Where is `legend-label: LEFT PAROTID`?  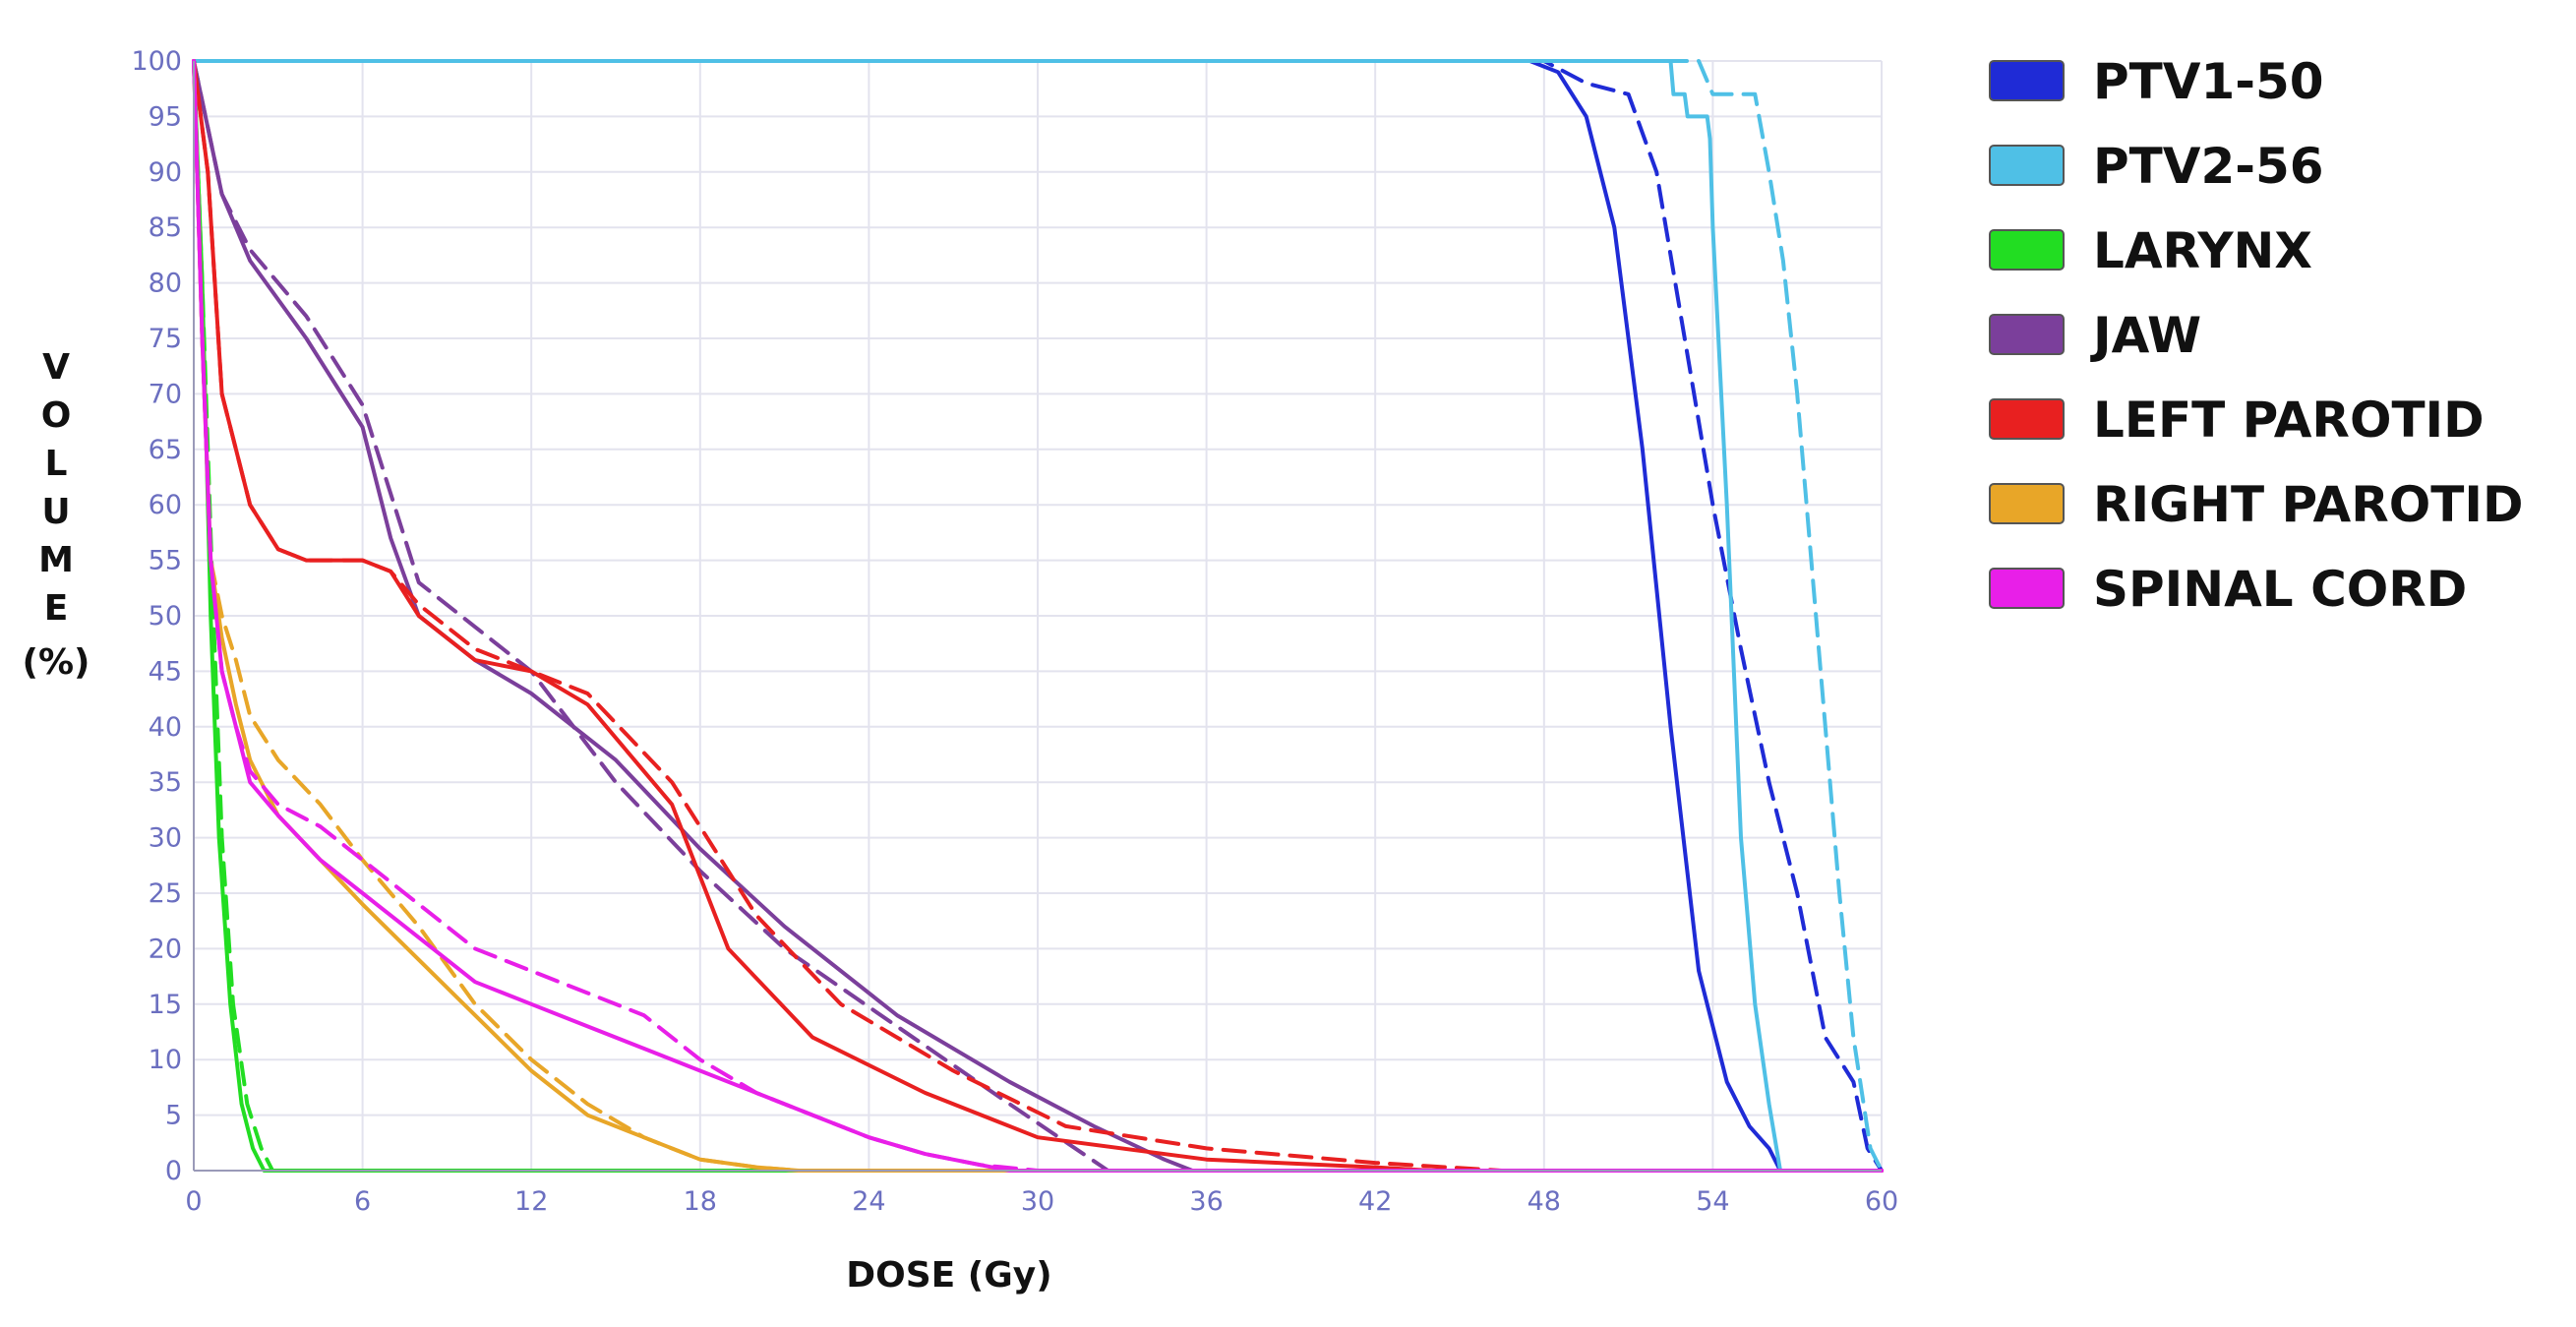 legend-label: LEFT PAROTID is located at coordinates (2289, 420).